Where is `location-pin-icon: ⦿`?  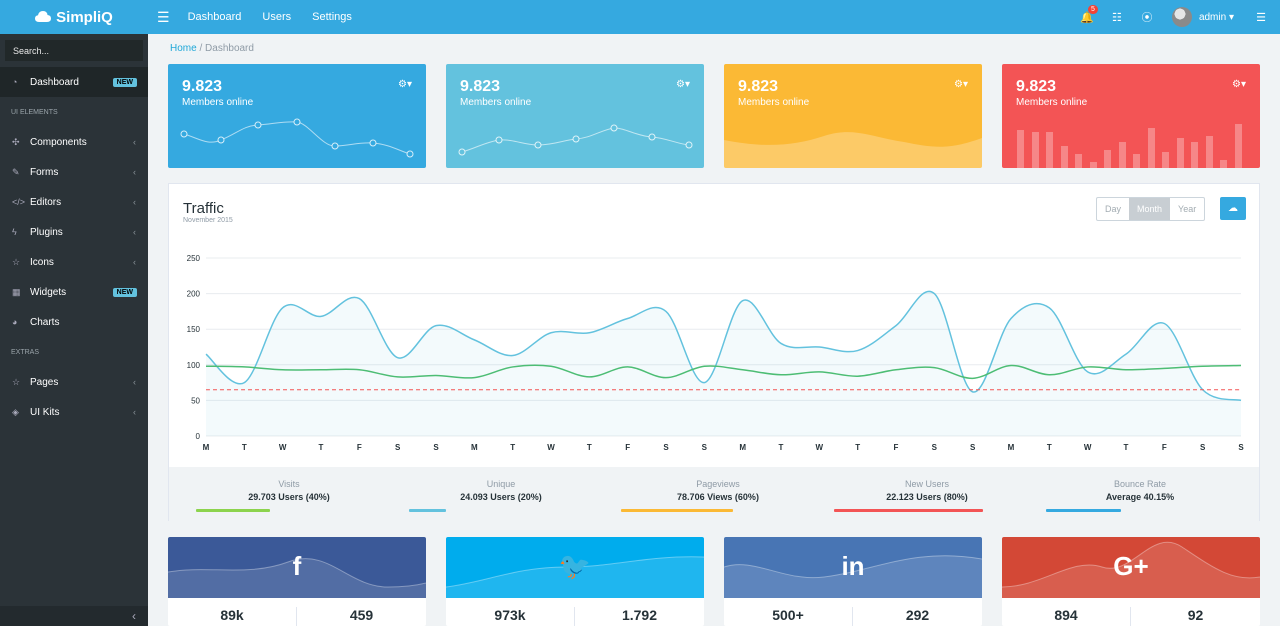 location-pin-icon: ⦿ is located at coordinates (1147, 18).